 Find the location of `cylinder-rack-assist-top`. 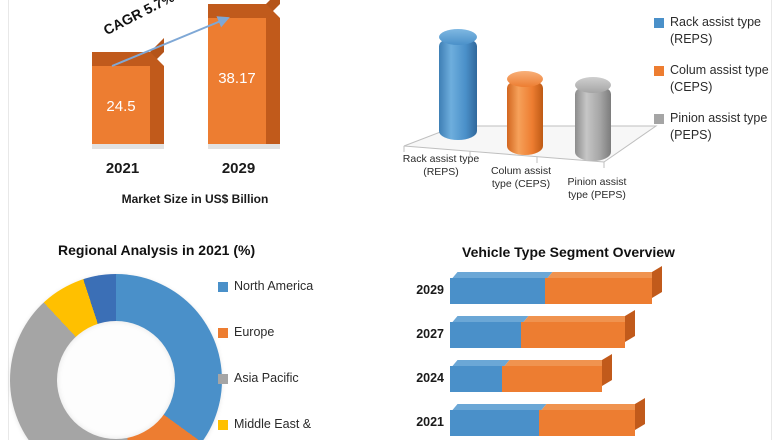

cylinder-rack-assist-top is located at coordinates (458, 37).